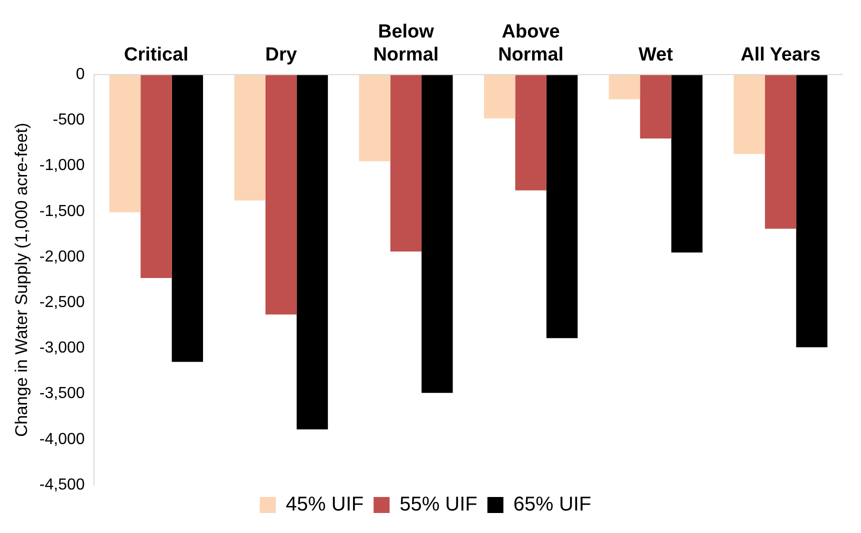 This screenshot has height=533, width=861. I want to click on x-tick-label: All Years, so click(780, 55).